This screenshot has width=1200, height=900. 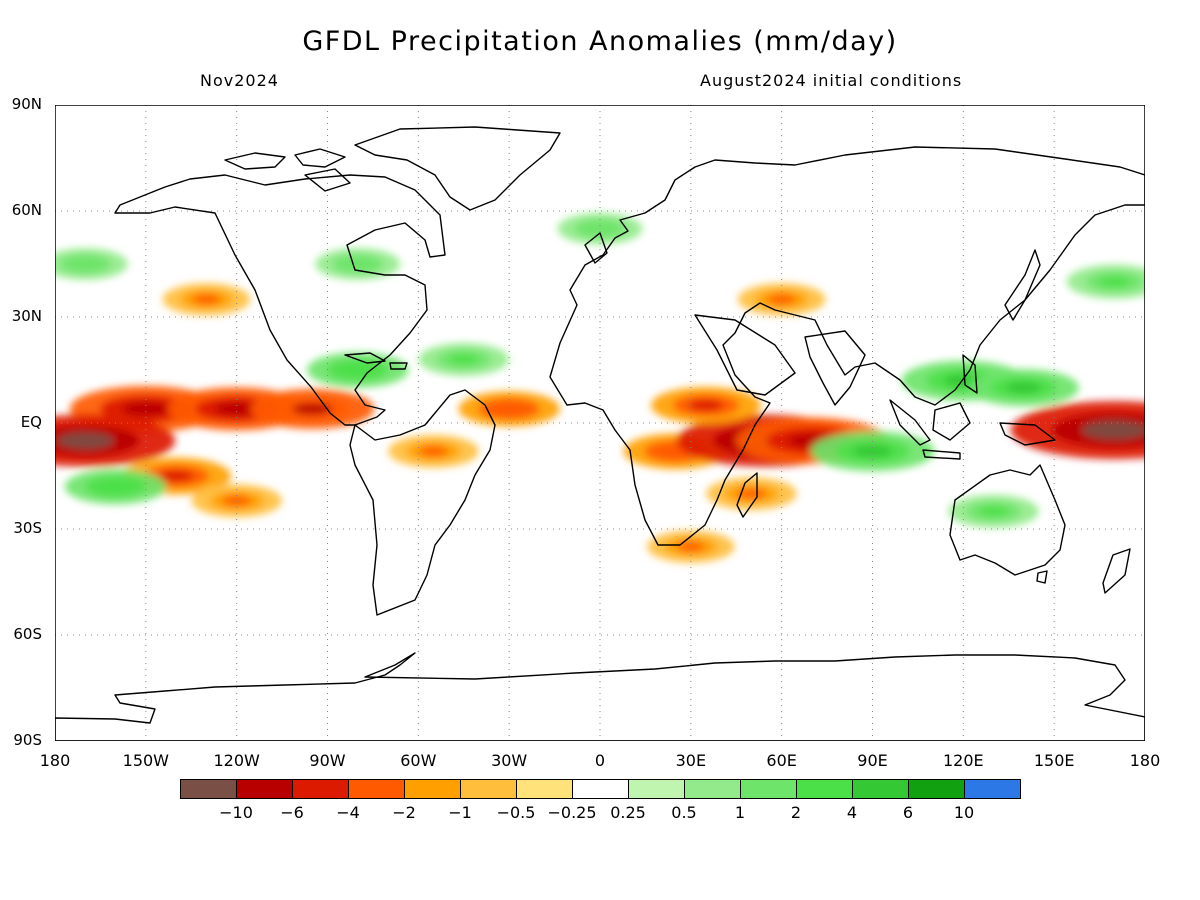 I want to click on forecast-month: Nov2024, so click(x=239, y=80).